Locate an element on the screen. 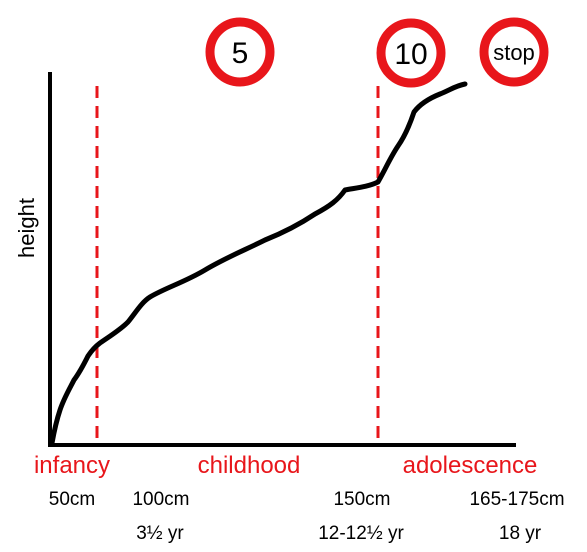 This screenshot has width=587, height=552. y-axis-label: height is located at coordinates (26, 228).